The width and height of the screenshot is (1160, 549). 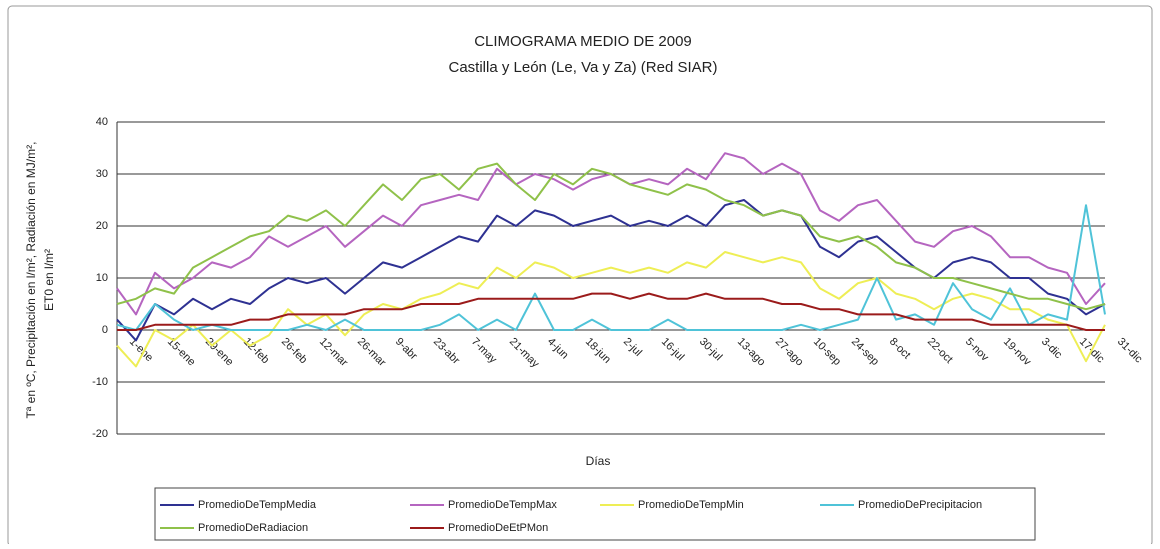 I want to click on series-line, so click(x=611, y=311).